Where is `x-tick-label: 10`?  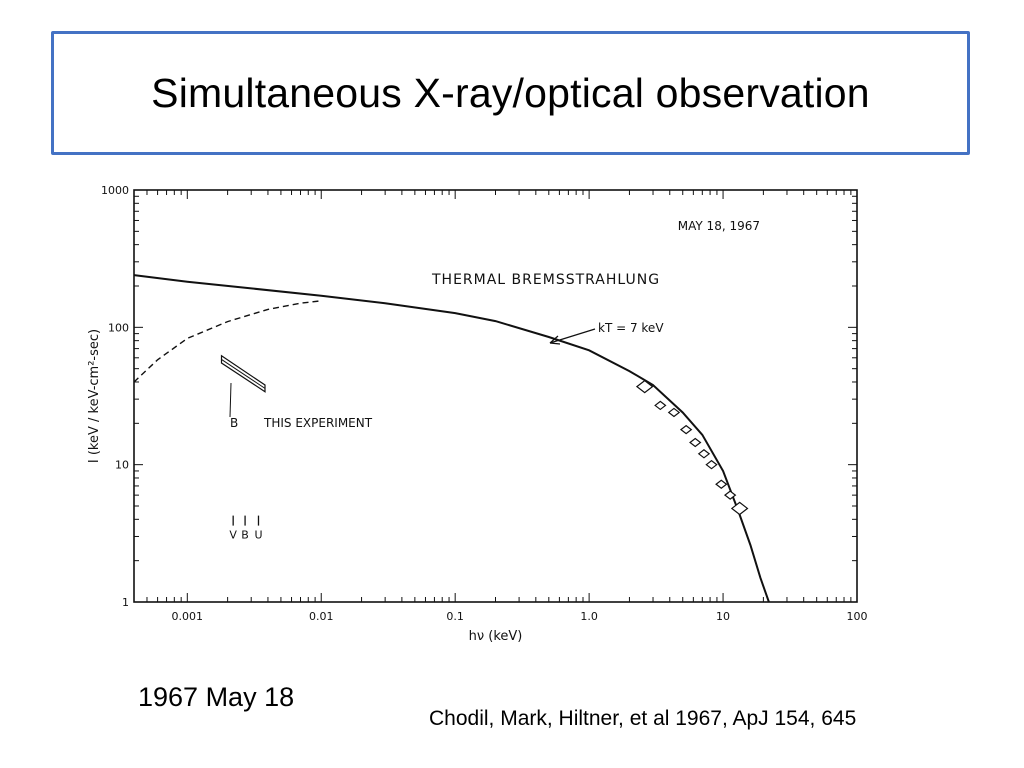
x-tick-label: 10 is located at coordinates (723, 616).